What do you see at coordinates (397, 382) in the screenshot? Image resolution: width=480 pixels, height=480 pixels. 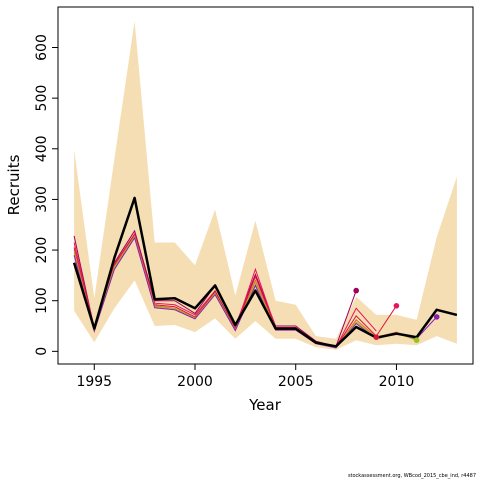 I see `x-tick-label: 2010` at bounding box center [397, 382].